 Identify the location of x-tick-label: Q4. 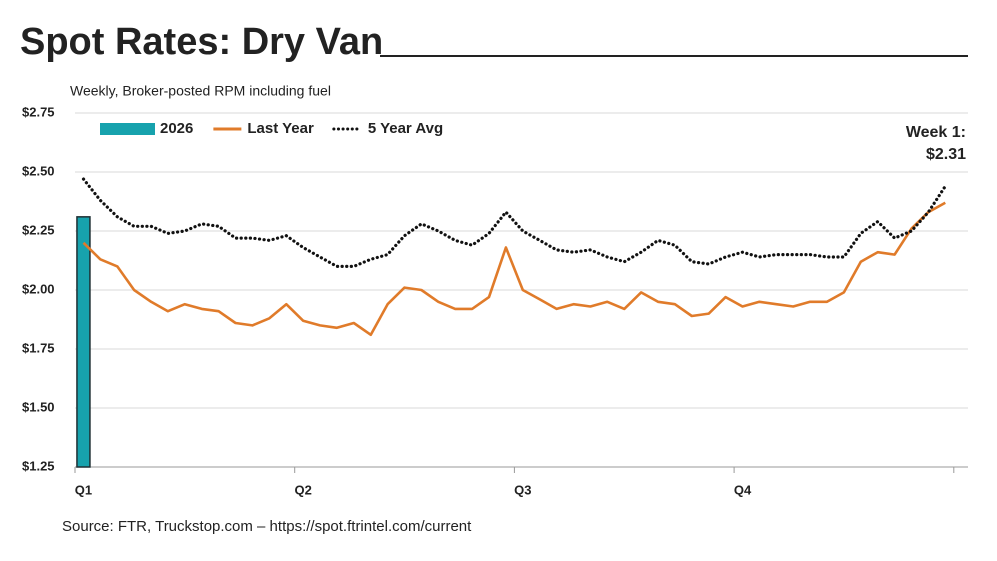
(743, 489).